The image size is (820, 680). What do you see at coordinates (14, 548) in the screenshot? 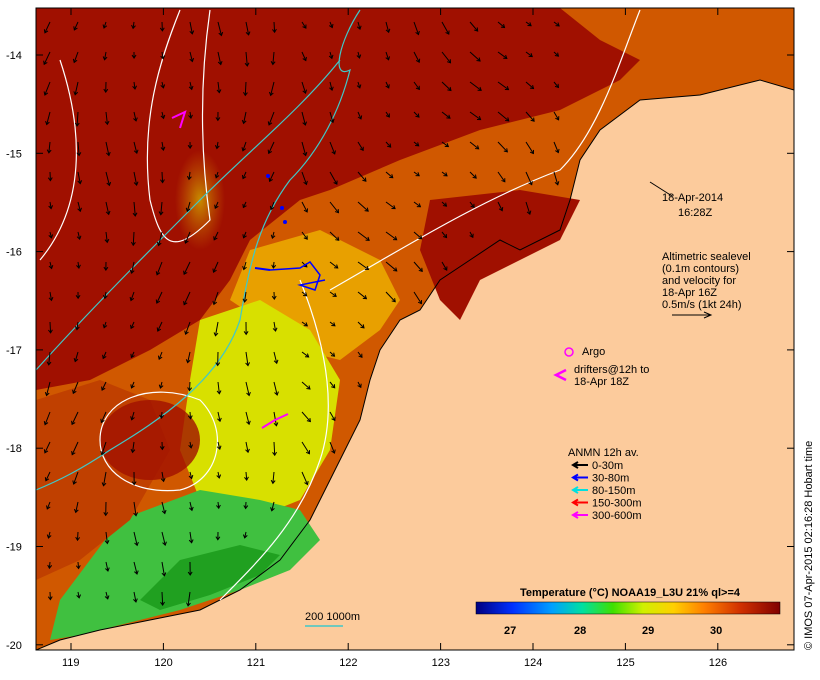
I see `lat-tick-label: -19` at bounding box center [14, 548].